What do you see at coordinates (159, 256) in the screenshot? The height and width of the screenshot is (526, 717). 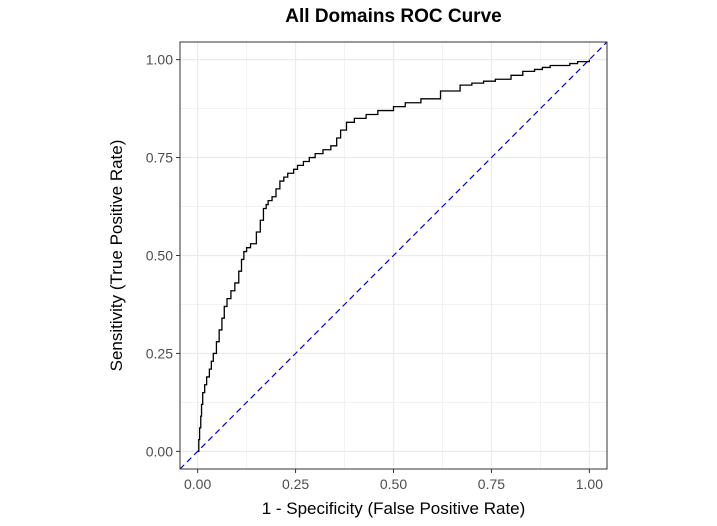 I see `y-tick-label: 0.50` at bounding box center [159, 256].